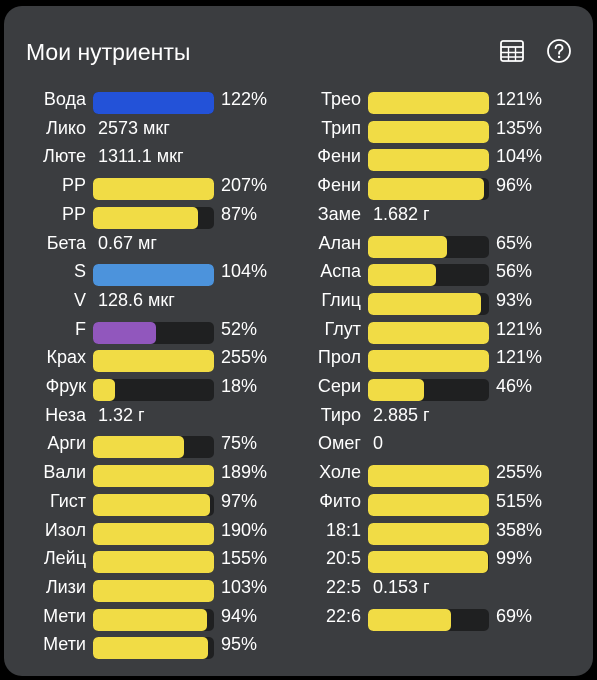  What do you see at coordinates (239, 386) in the screenshot?
I see `percent-value: 18%` at bounding box center [239, 386].